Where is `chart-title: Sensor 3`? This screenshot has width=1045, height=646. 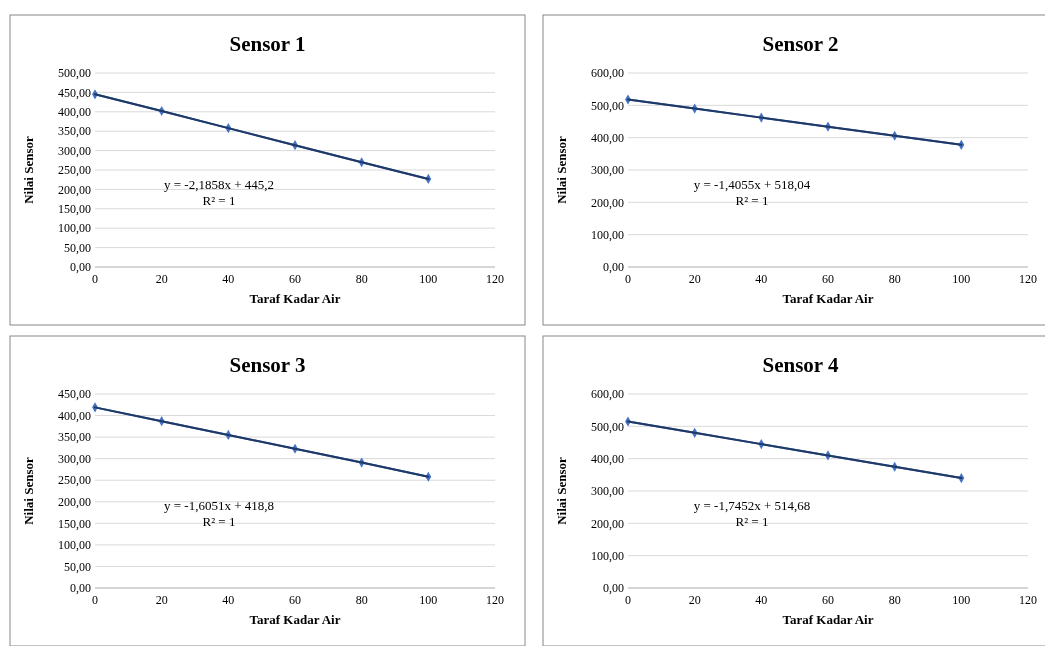
chart-title: Sensor 3 is located at coordinates (267, 365).